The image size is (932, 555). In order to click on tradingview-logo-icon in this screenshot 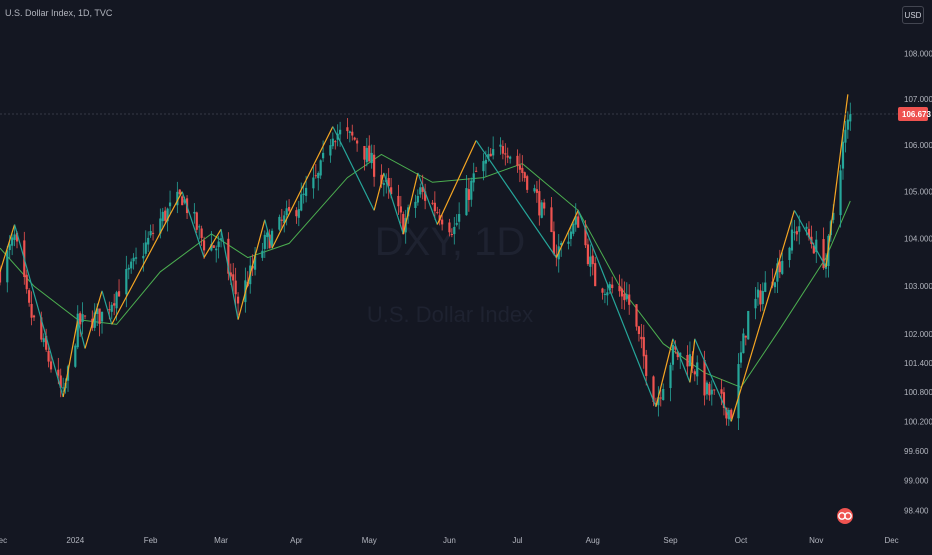, I will do `click(845, 516)`.